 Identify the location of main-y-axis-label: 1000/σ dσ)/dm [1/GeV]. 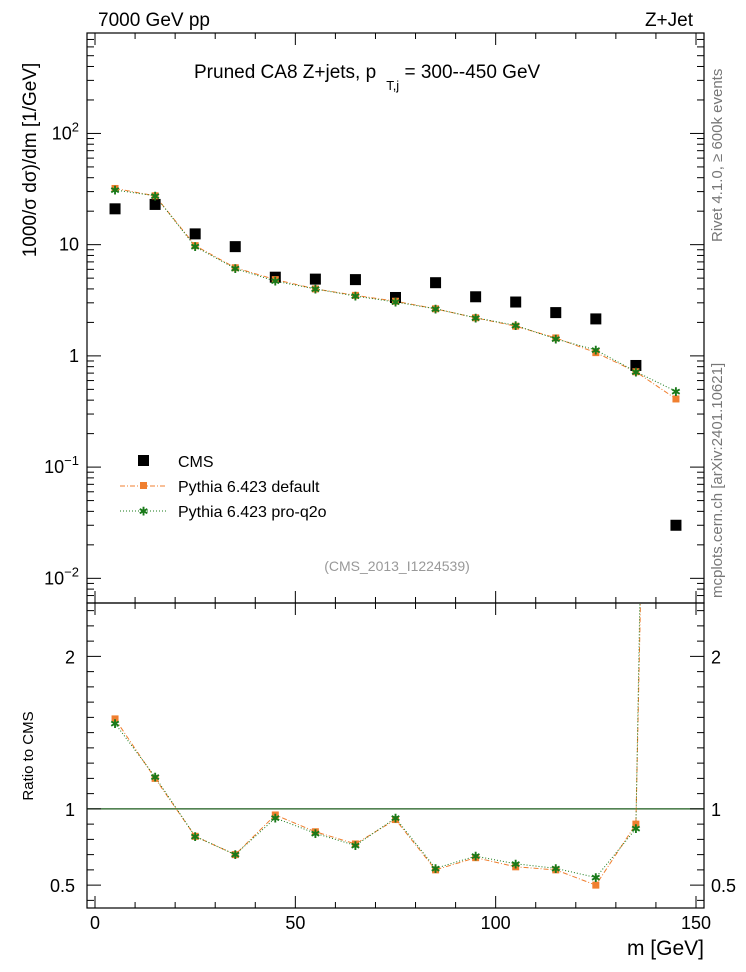
(30, 160).